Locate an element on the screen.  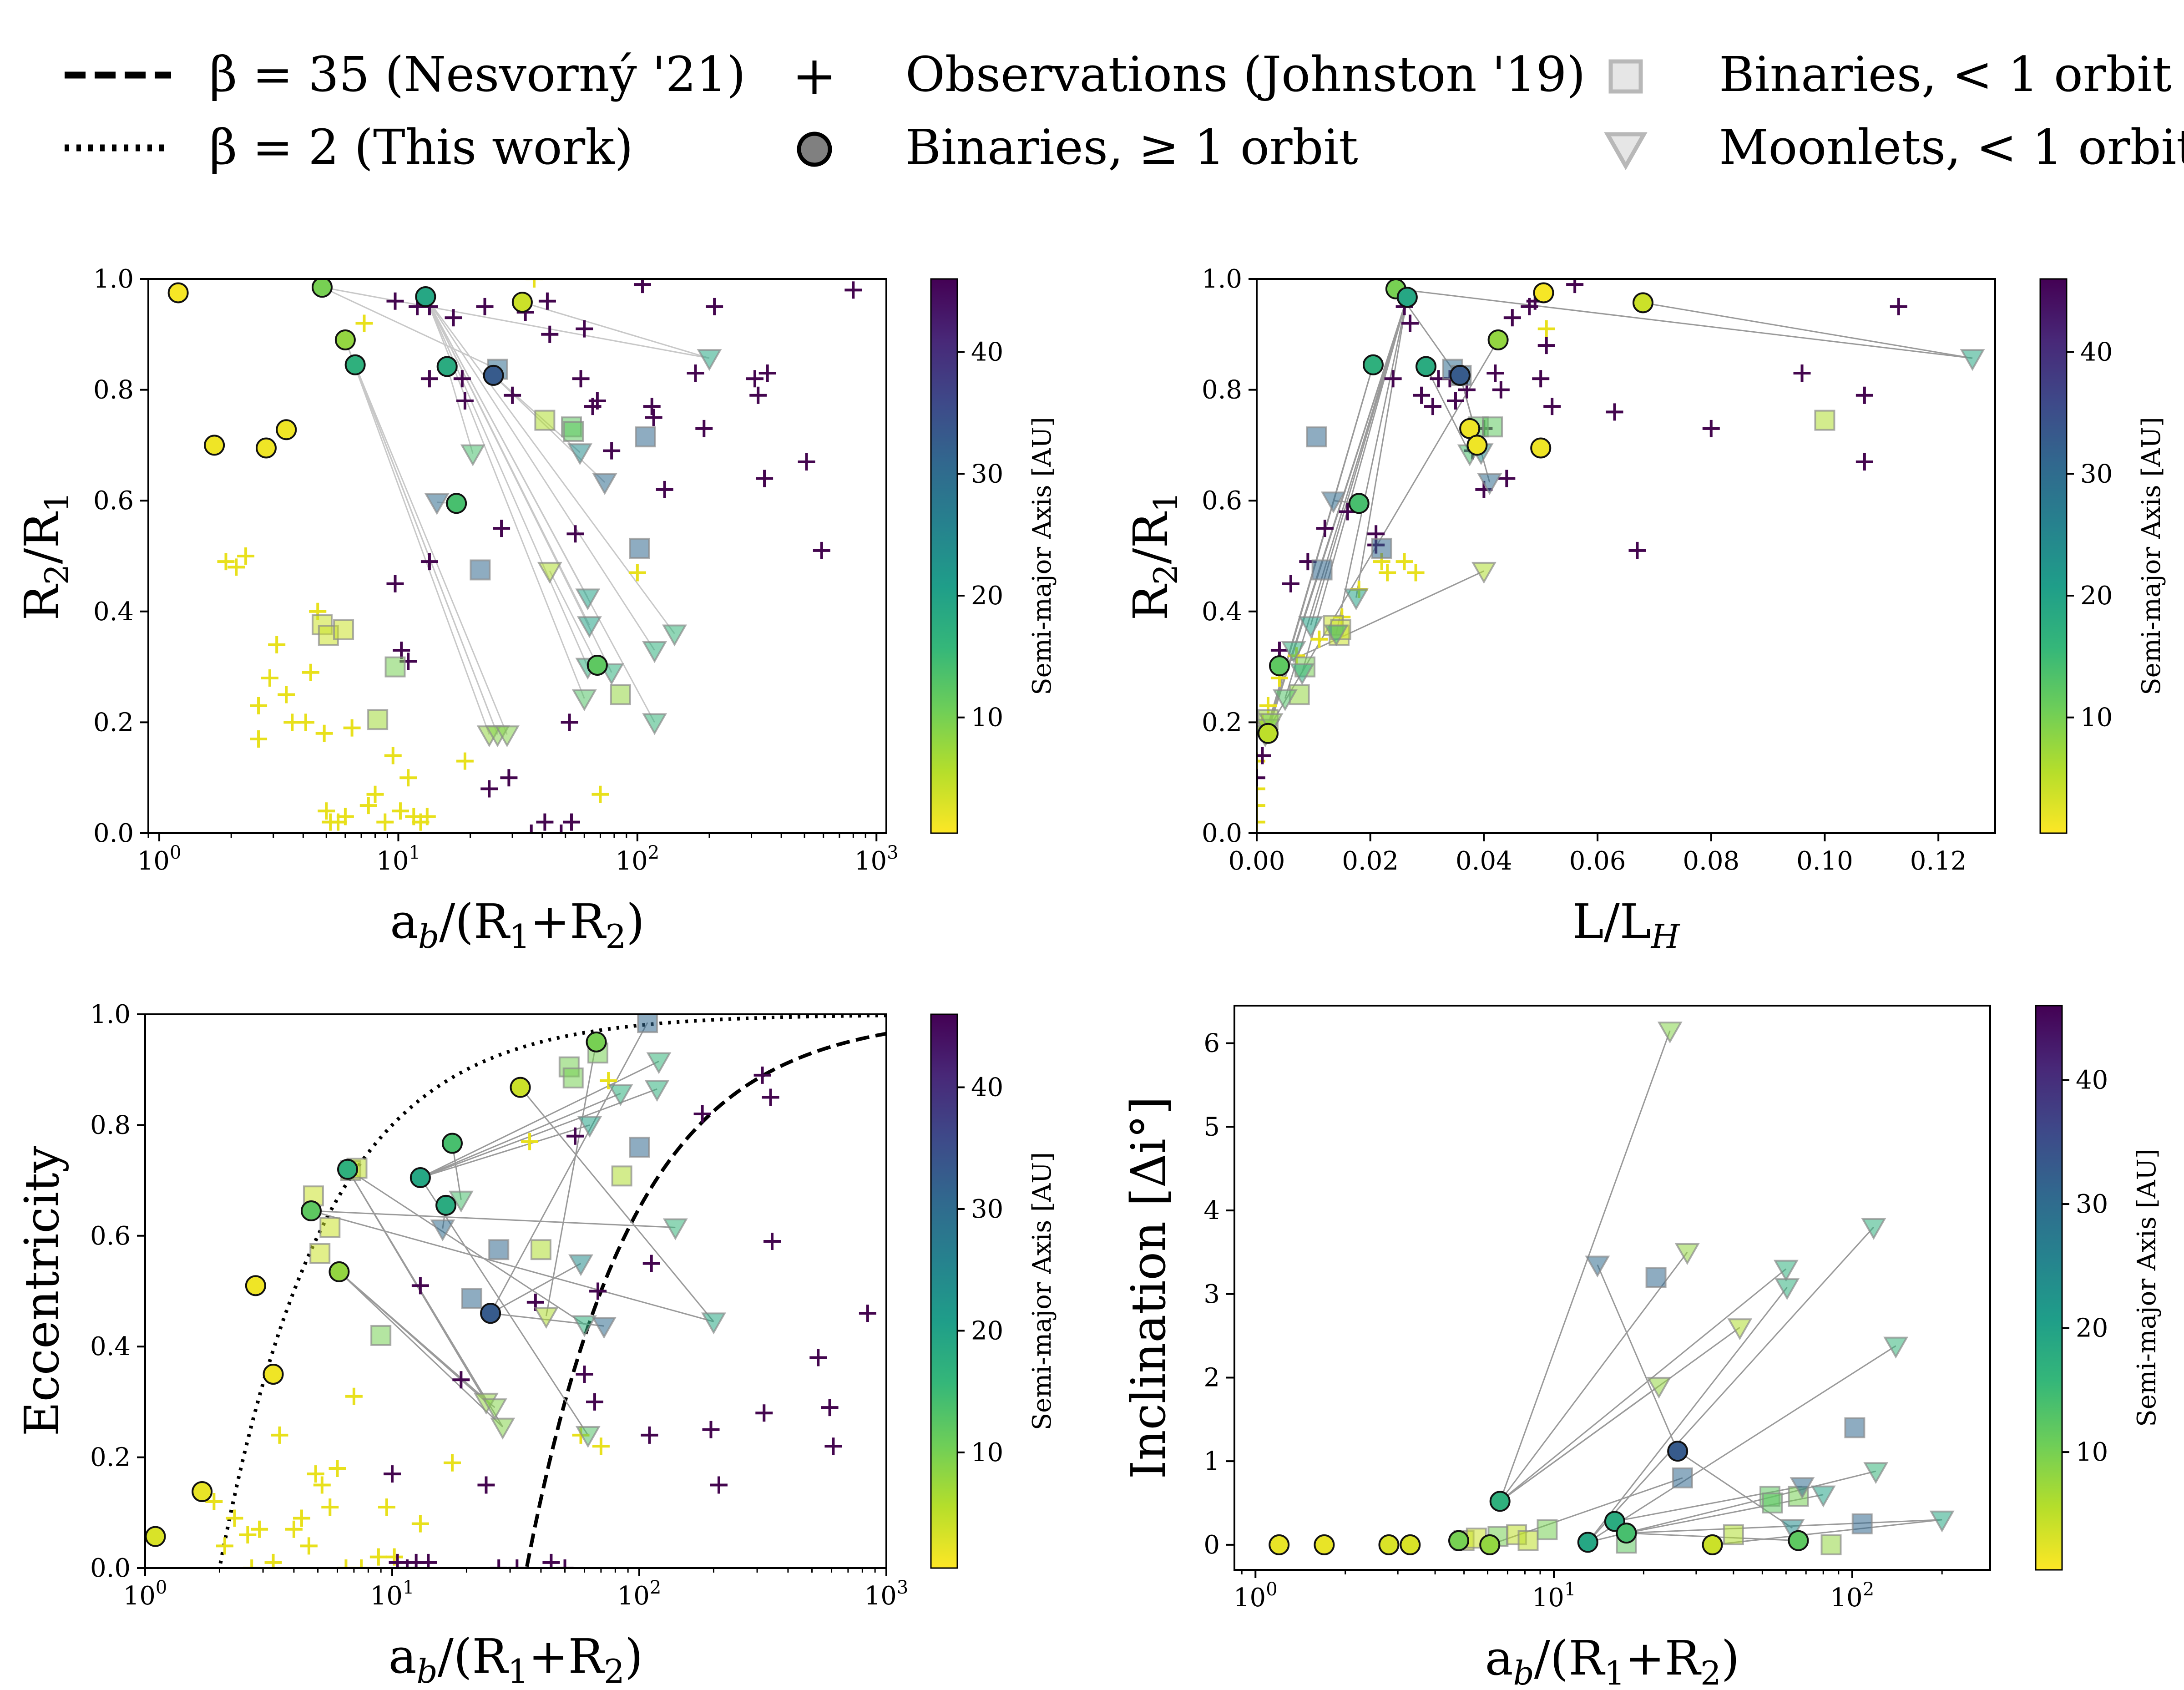
y-tick-label: 3 is located at coordinates (1212, 1294).